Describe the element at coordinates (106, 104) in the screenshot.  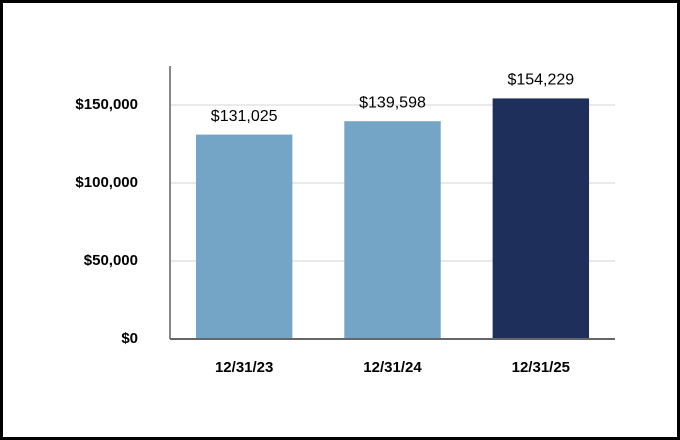
I see `y-tick-label: $150,000` at that location.